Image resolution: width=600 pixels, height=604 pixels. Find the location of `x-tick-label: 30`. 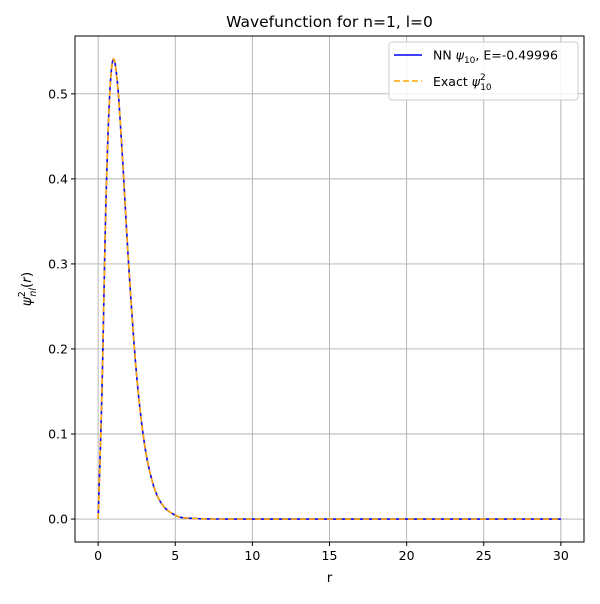

x-tick-label: 30 is located at coordinates (561, 555).